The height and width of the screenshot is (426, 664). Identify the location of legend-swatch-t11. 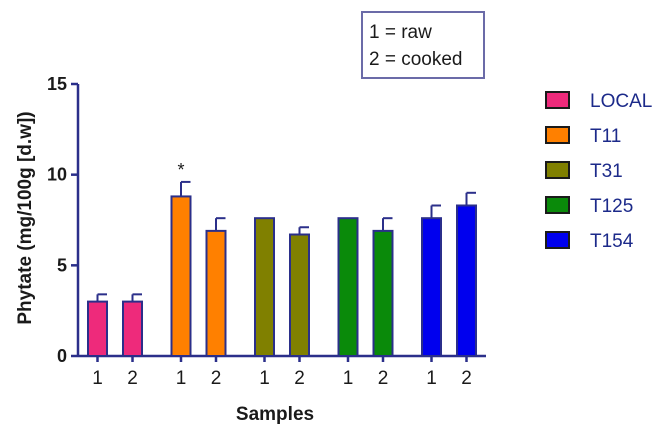
(557, 135).